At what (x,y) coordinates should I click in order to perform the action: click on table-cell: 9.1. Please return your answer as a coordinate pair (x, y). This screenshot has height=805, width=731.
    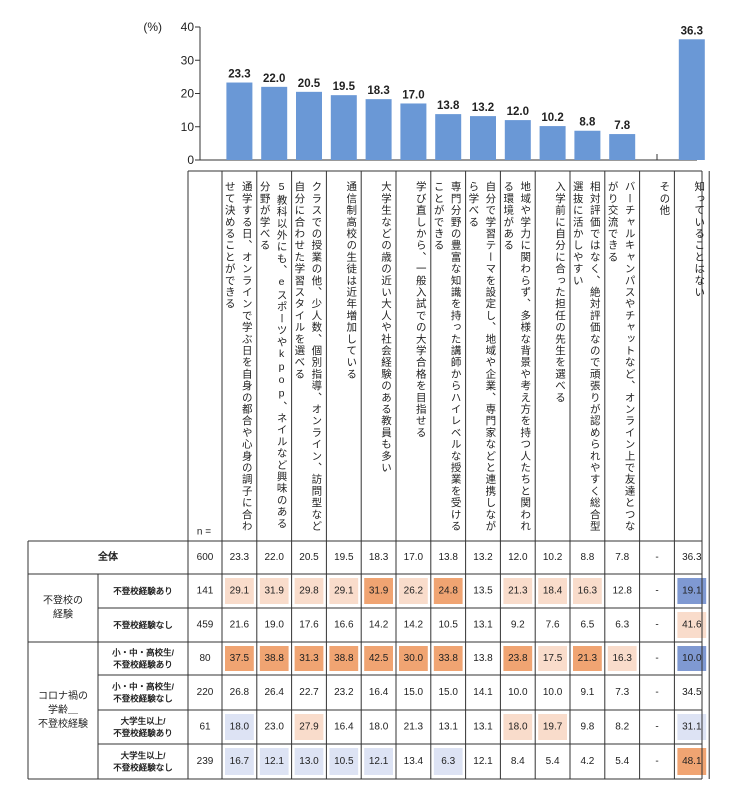
    Looking at the image, I should click on (587, 692).